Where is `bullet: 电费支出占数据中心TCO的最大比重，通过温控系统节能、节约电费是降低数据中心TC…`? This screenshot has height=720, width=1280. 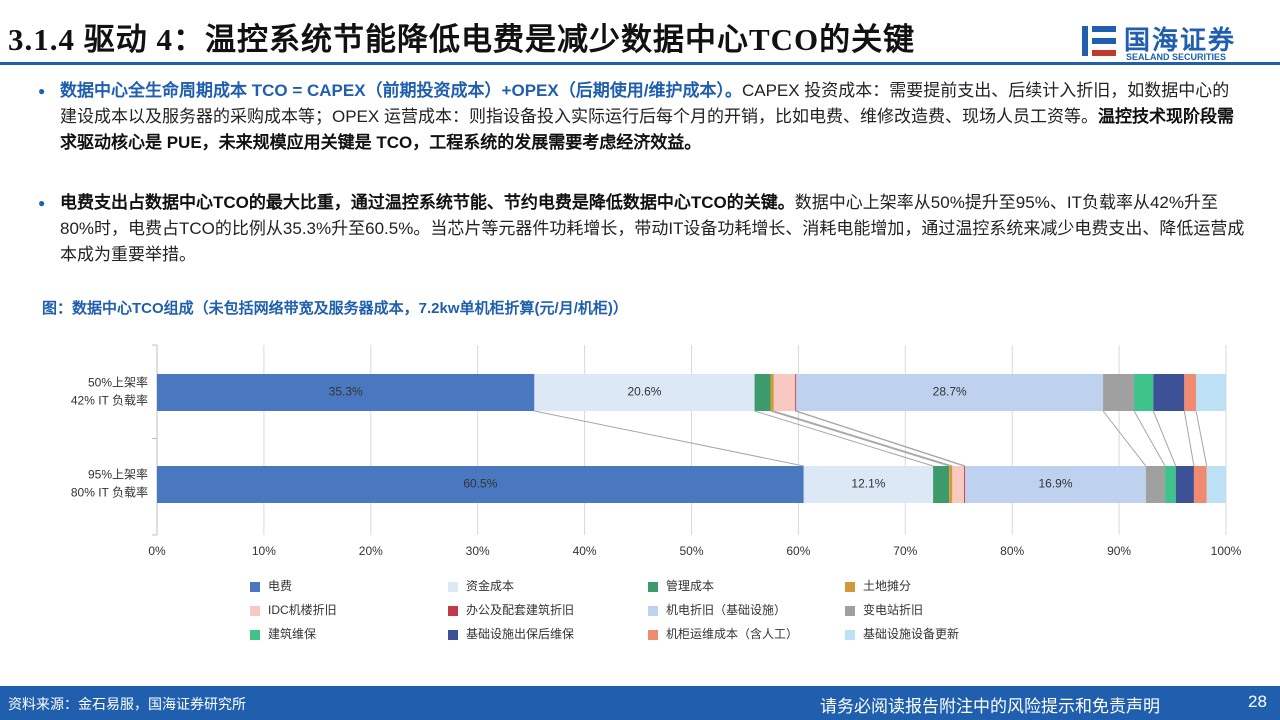 bullet: 电费支出占数据中心TCO的最大比重，通过温控系统节能、节约电费是降低数据中心TC… is located at coordinates (641, 229).